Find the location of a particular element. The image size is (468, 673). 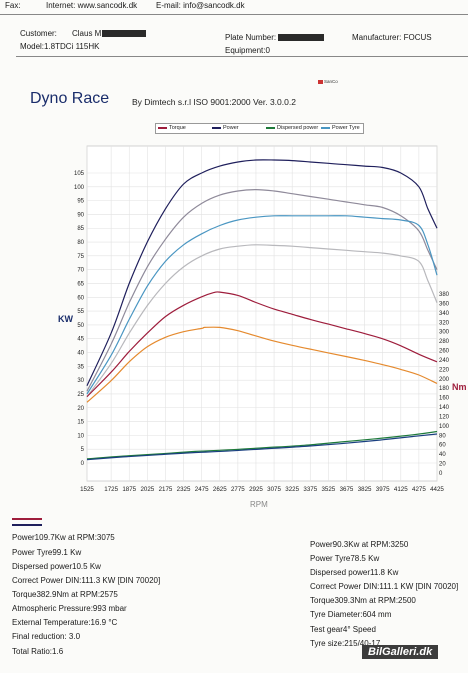

series-line-dispersed-power-dispersed-b is located at coordinates (262, 447).